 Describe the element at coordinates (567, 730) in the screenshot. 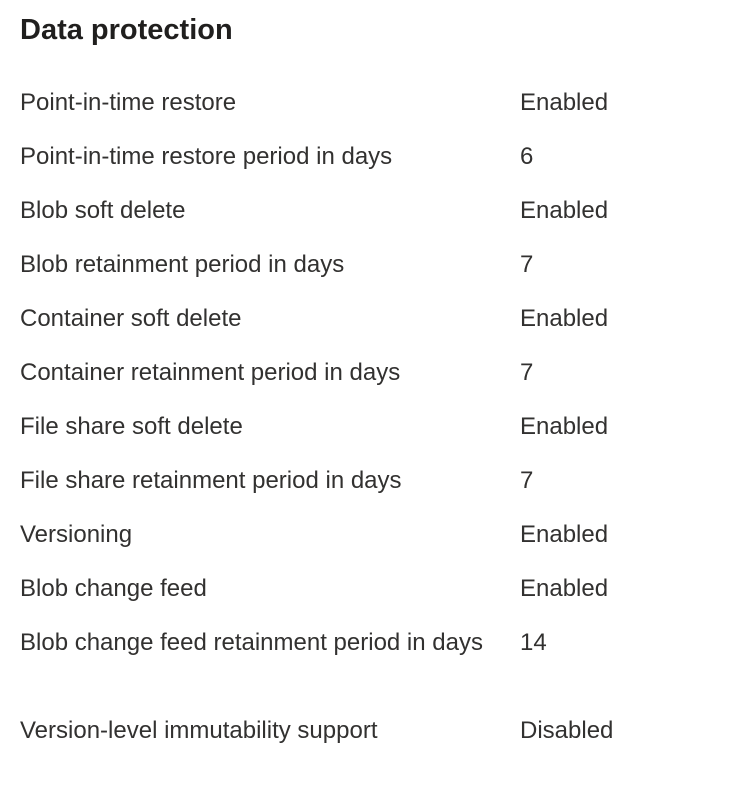

I see `property-value: Disabled` at that location.